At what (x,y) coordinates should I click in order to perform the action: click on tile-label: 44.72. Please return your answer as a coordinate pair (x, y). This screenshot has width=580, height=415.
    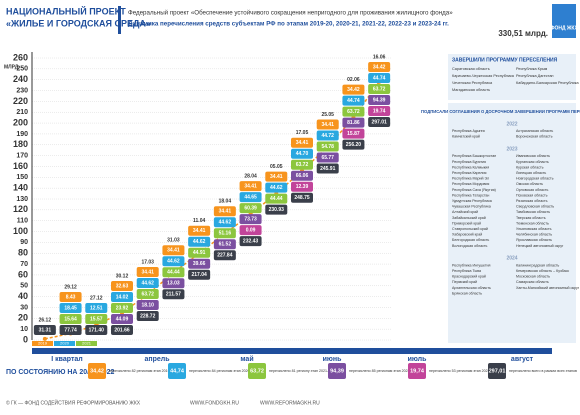
    Looking at the image, I should click on (327, 136).